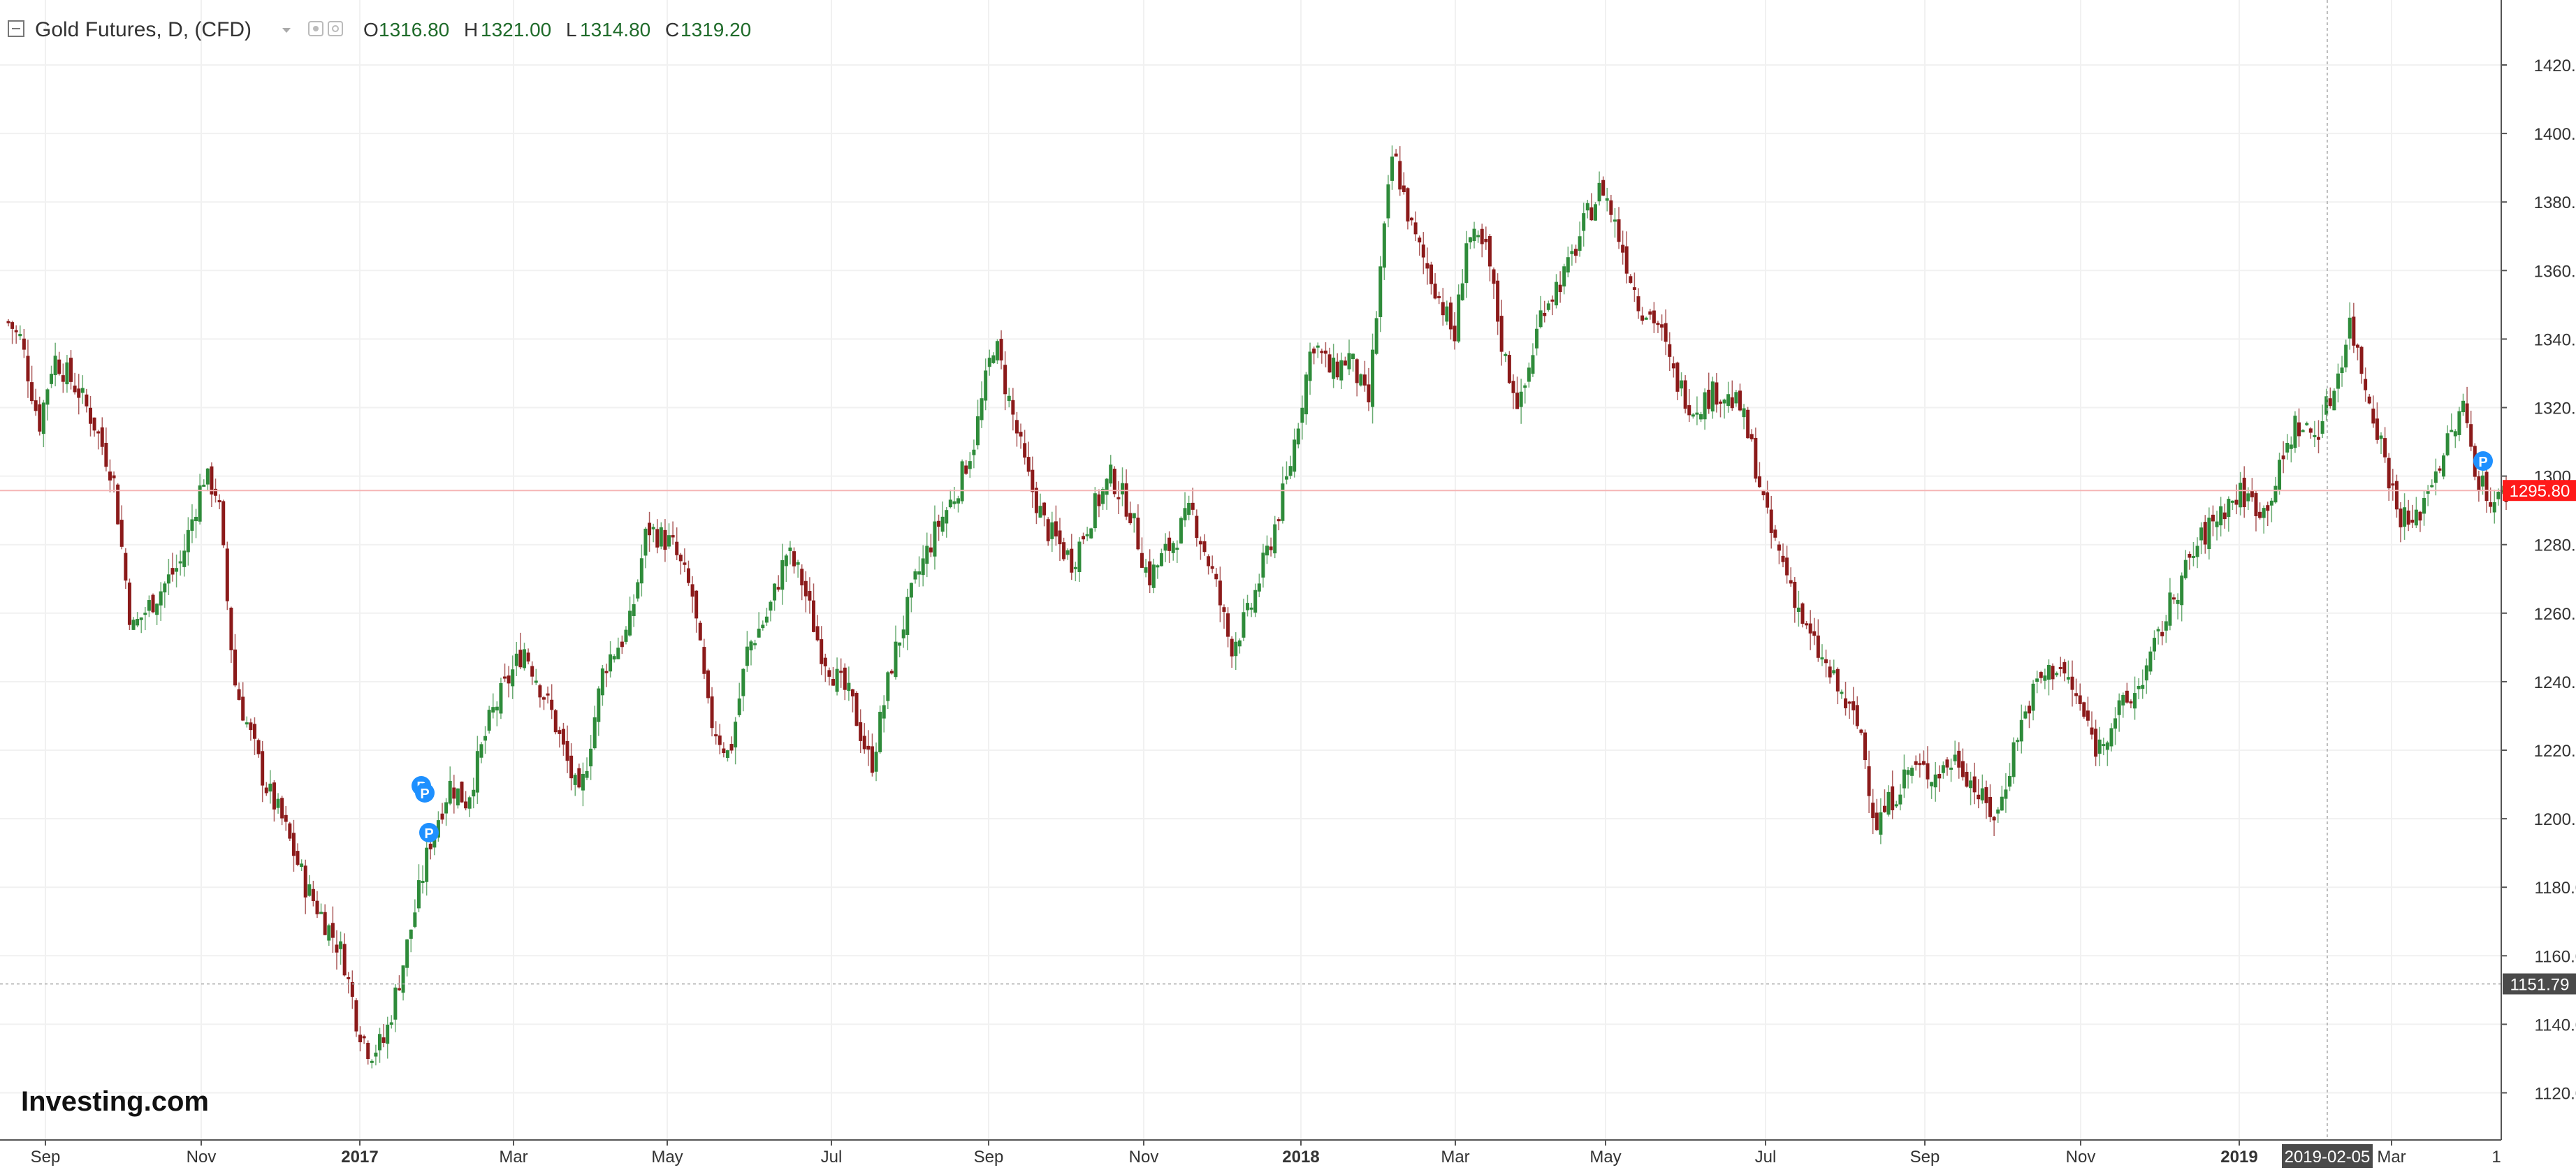 This screenshot has width=2576, height=1170. Describe the element at coordinates (429, 832) in the screenshot. I see `event-marker: P` at that location.